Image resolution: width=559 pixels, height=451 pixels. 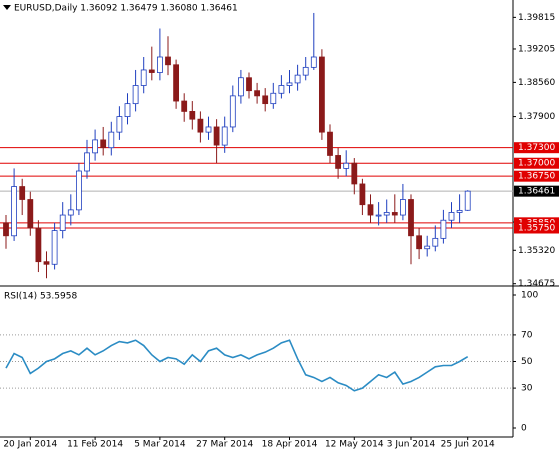 I want to click on x-tick-label: 27 Mar 2014, so click(x=224, y=445).